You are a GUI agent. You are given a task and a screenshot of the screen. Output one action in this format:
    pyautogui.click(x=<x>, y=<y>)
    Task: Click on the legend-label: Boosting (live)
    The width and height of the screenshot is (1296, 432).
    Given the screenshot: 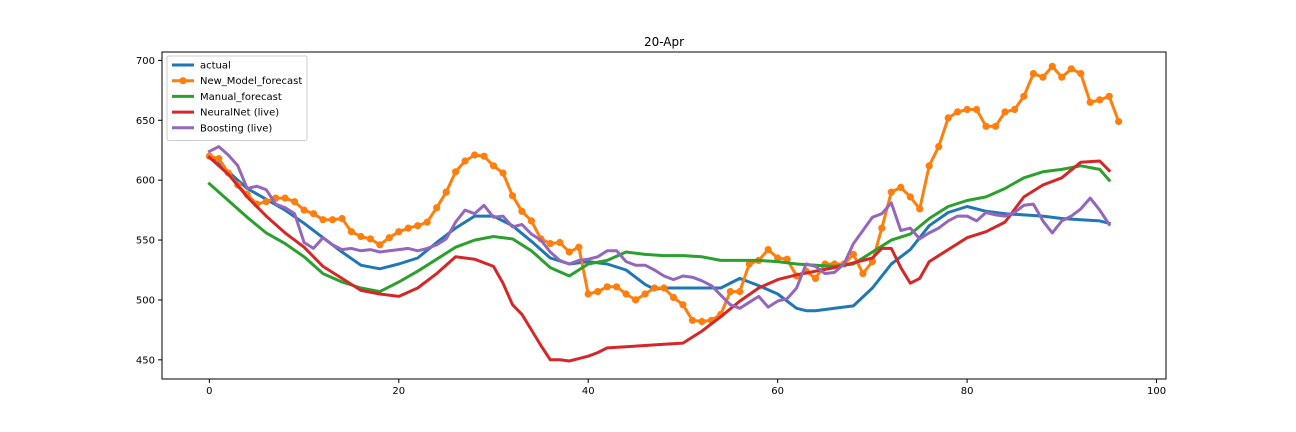 What is the action you would take?
    pyautogui.click(x=236, y=128)
    